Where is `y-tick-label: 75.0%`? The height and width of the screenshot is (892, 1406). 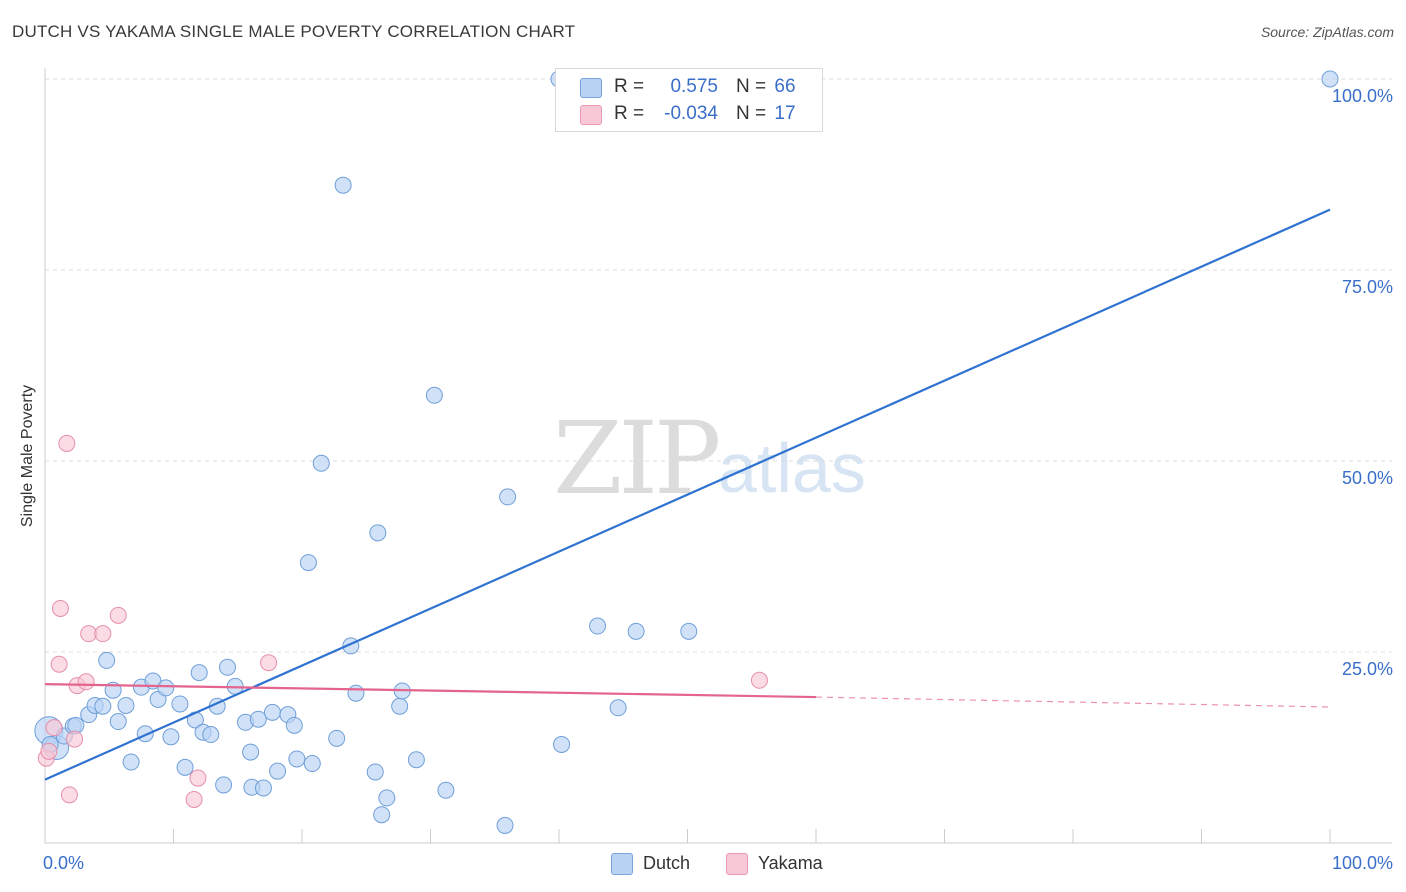 y-tick-label: 75.0% is located at coordinates (1367, 287).